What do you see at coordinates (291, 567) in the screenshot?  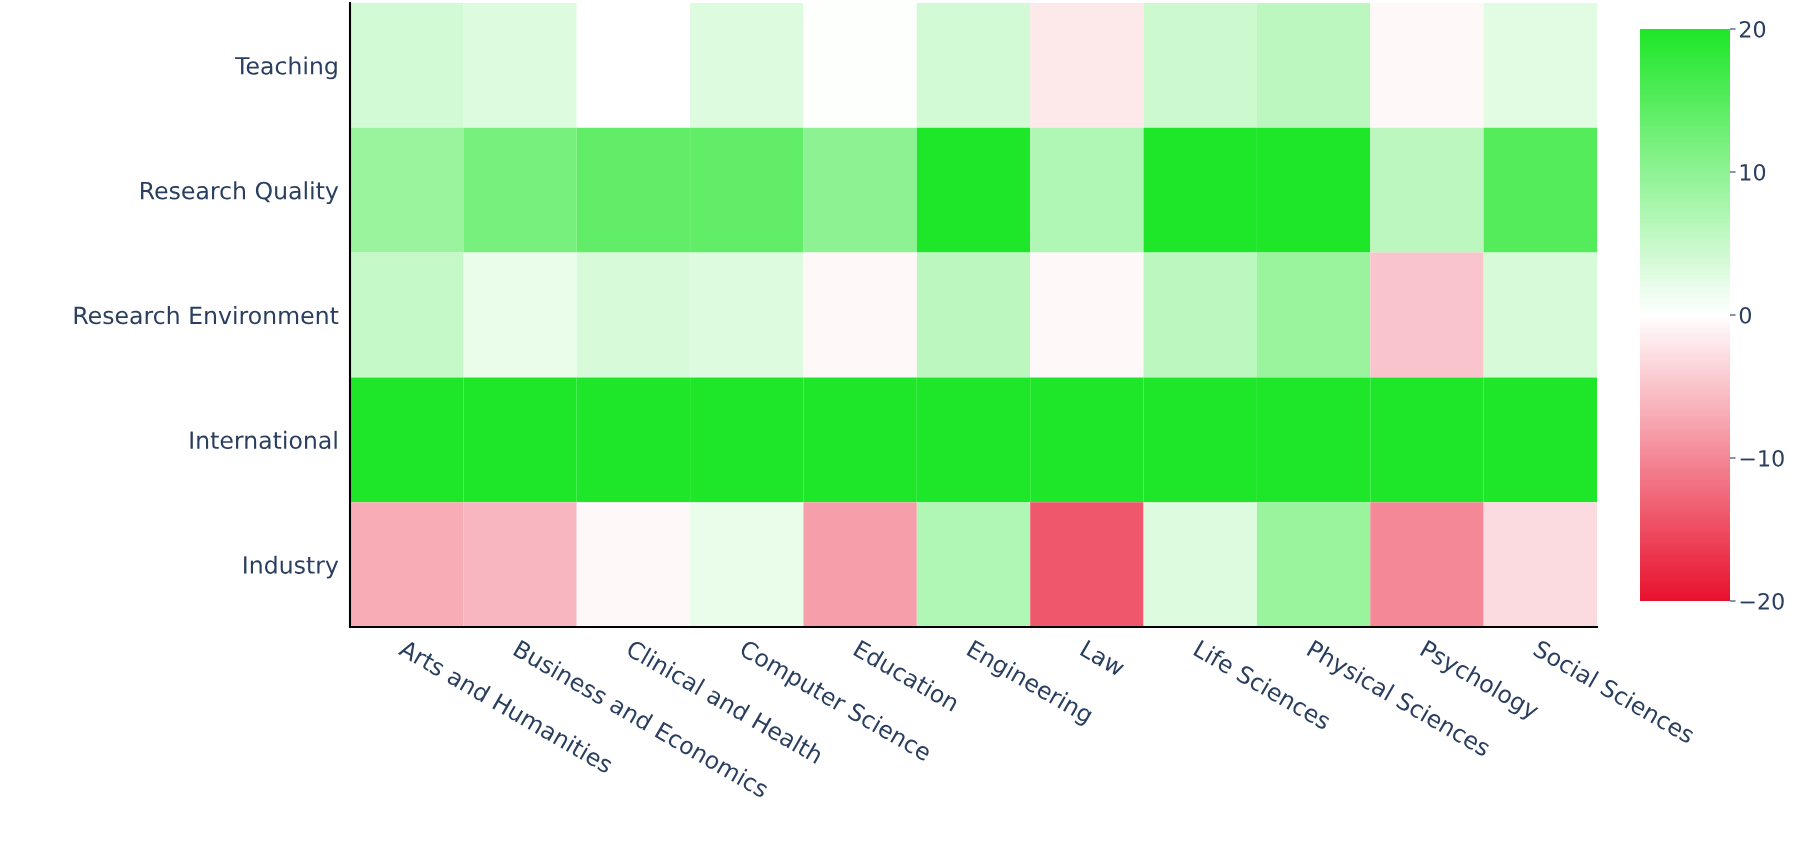 I see `y-tick-label: Industry` at bounding box center [291, 567].